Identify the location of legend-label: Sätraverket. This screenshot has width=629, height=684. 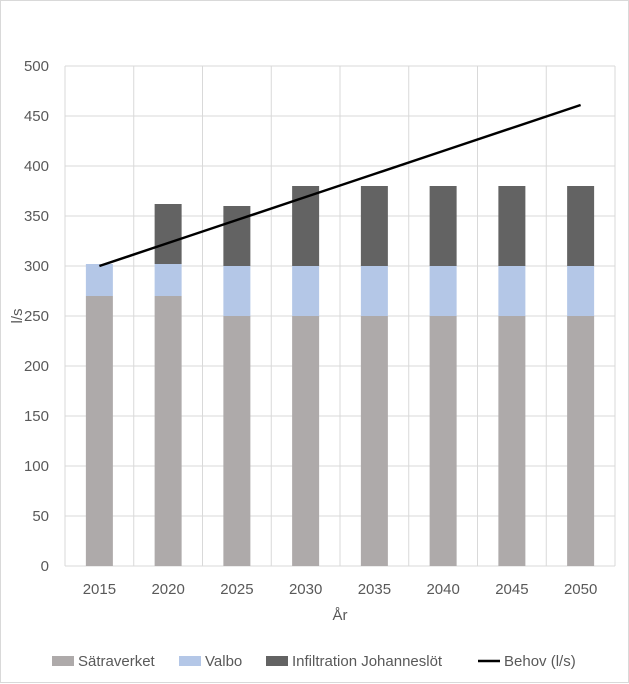
(117, 661).